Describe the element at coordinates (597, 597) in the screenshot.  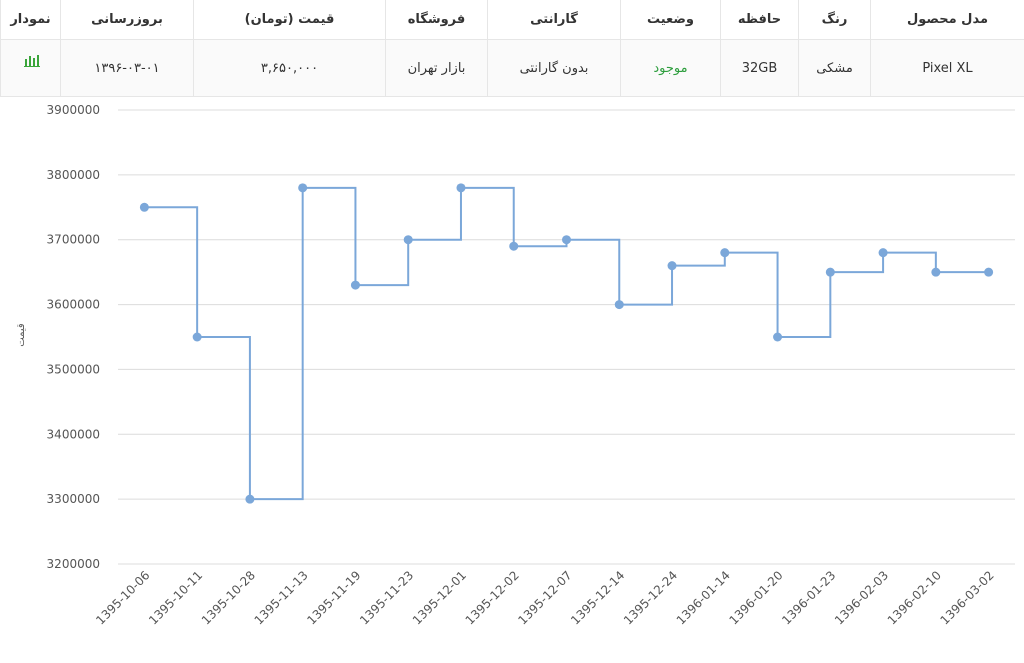
I see `x-tick-label: 1395-12-14` at that location.